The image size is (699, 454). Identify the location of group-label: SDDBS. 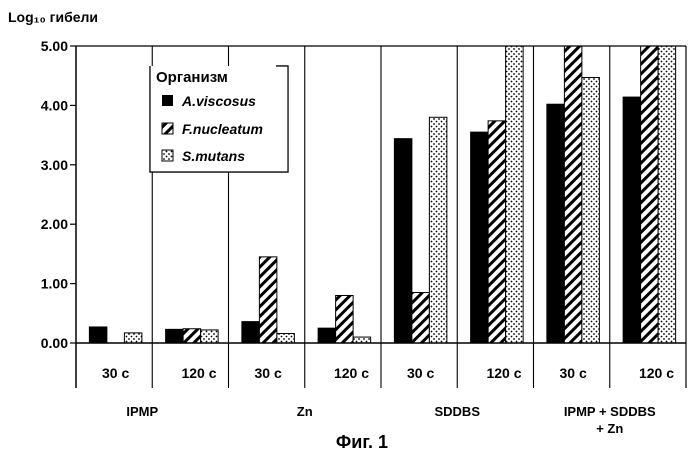
(457, 411).